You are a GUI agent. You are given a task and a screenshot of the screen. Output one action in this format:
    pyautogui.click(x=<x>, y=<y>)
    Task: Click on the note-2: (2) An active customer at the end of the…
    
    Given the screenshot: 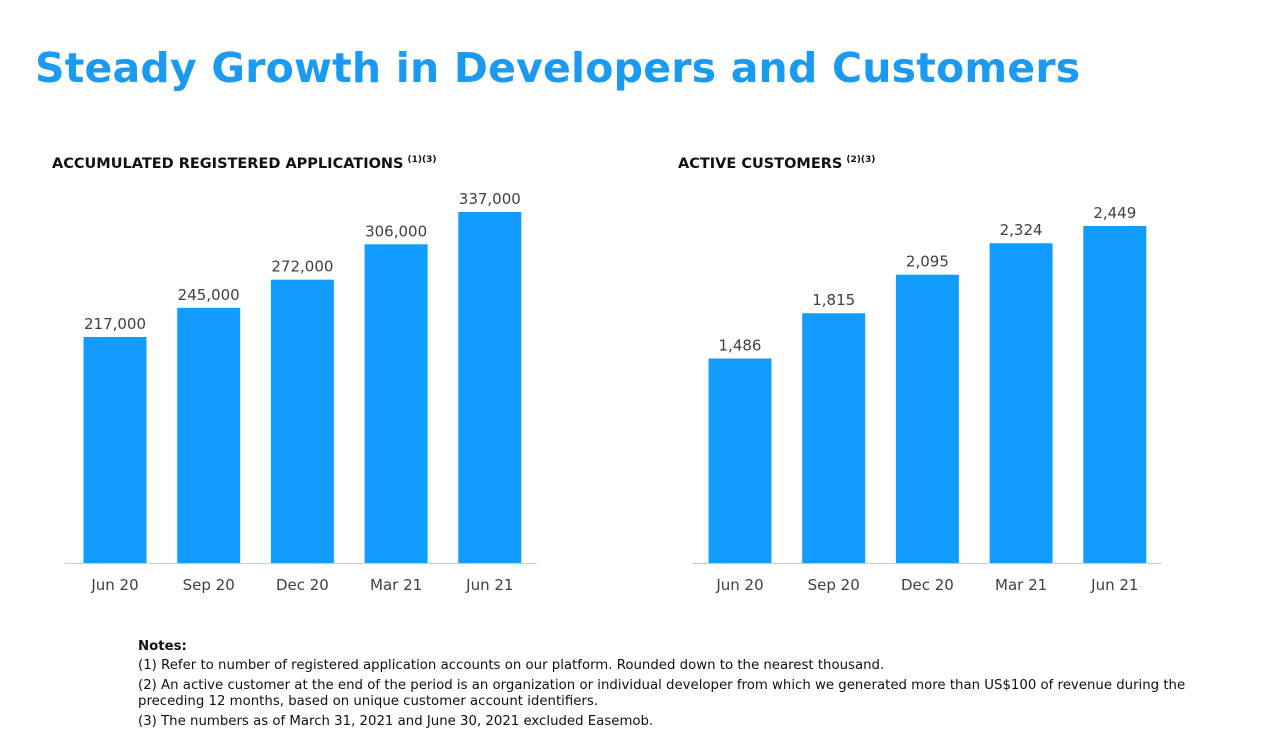 What is the action you would take?
    pyautogui.click(x=662, y=693)
    